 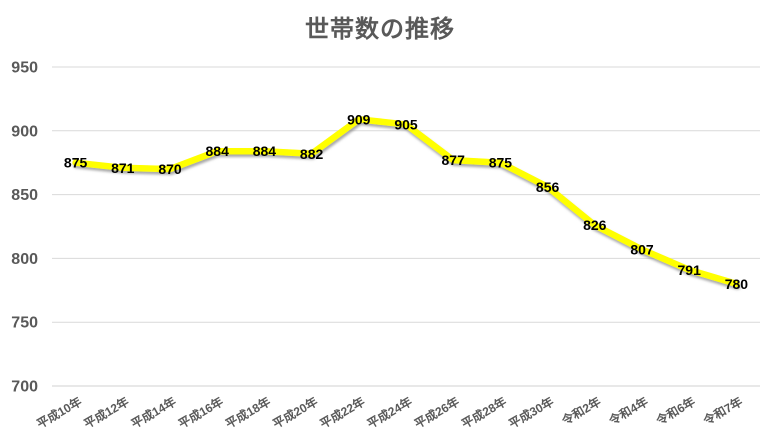 I want to click on x-axis-tick-label: 平成22年, so click(x=342, y=413).